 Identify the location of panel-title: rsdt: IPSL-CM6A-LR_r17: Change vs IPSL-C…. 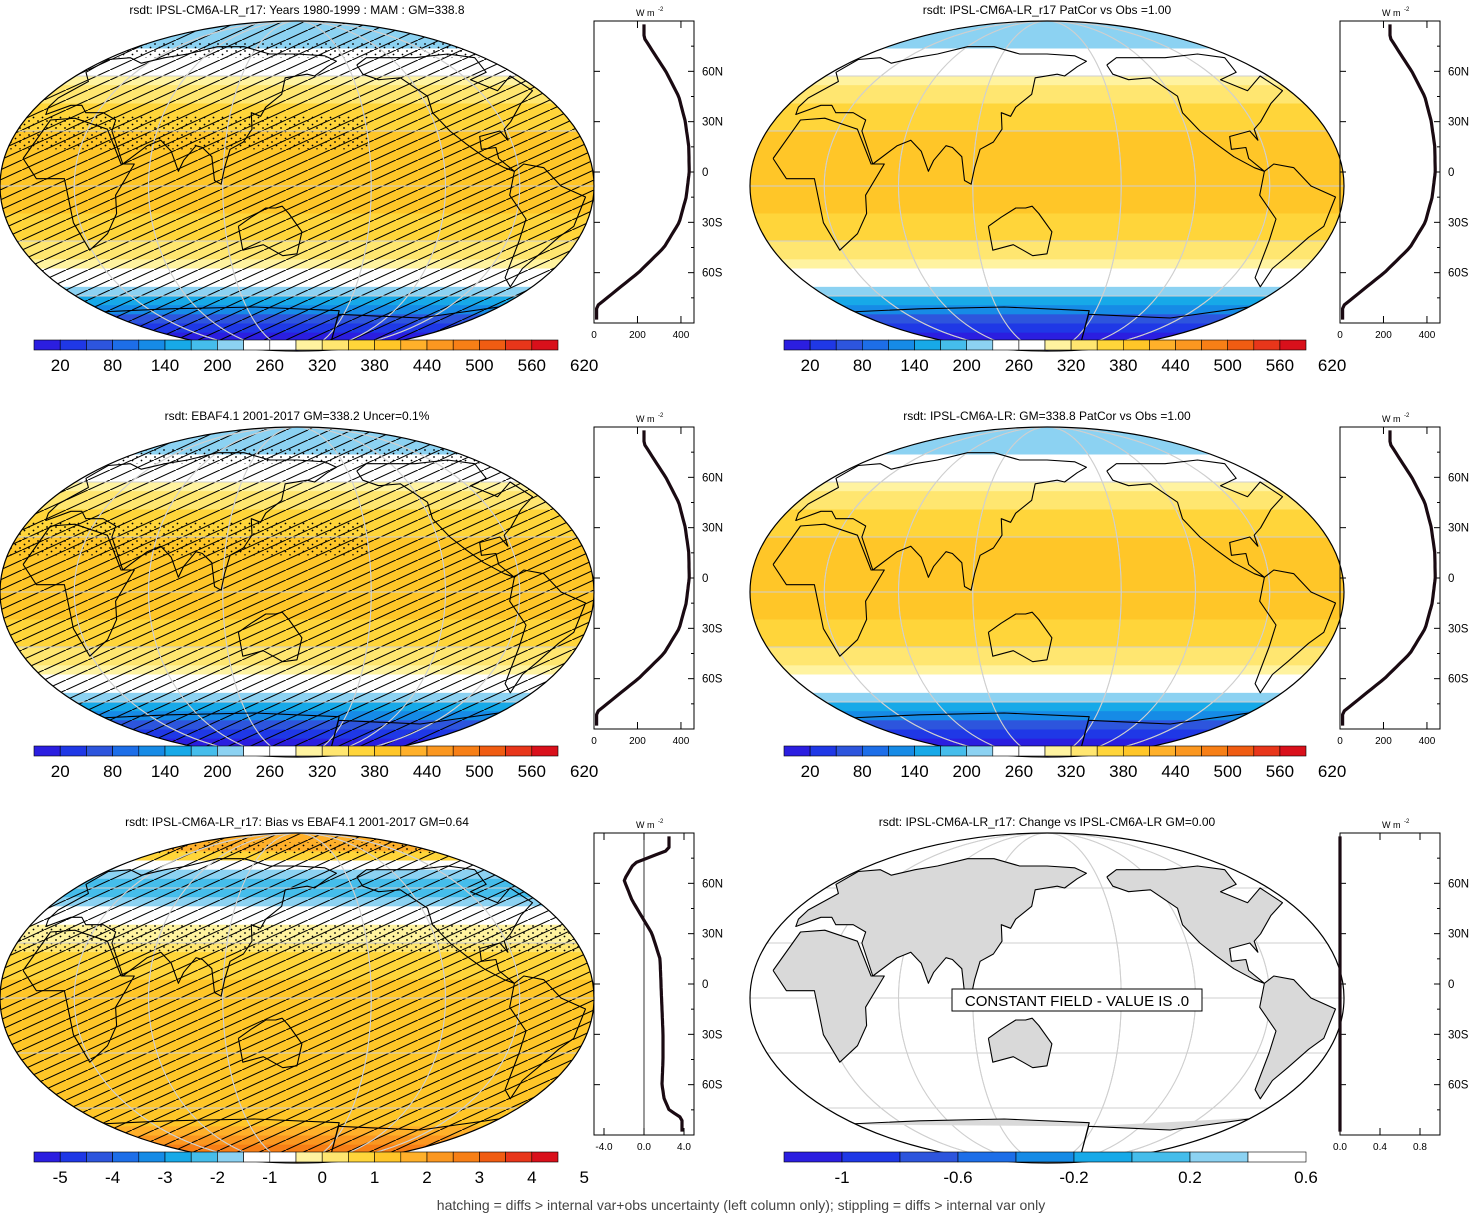
(1047, 822).